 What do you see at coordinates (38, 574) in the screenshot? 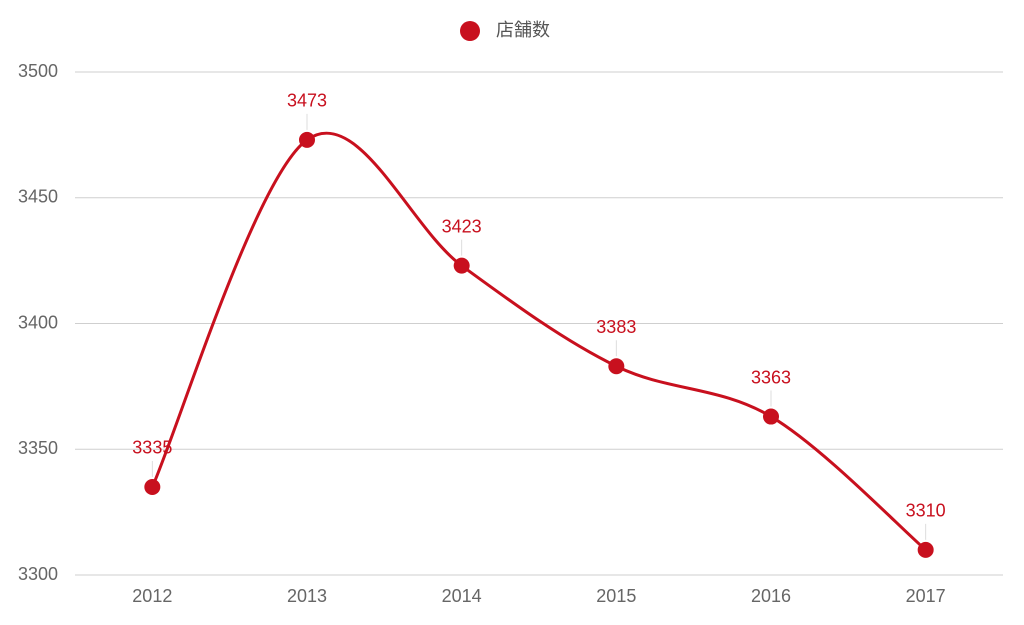
I see `y-tick-label: 3300` at bounding box center [38, 574].